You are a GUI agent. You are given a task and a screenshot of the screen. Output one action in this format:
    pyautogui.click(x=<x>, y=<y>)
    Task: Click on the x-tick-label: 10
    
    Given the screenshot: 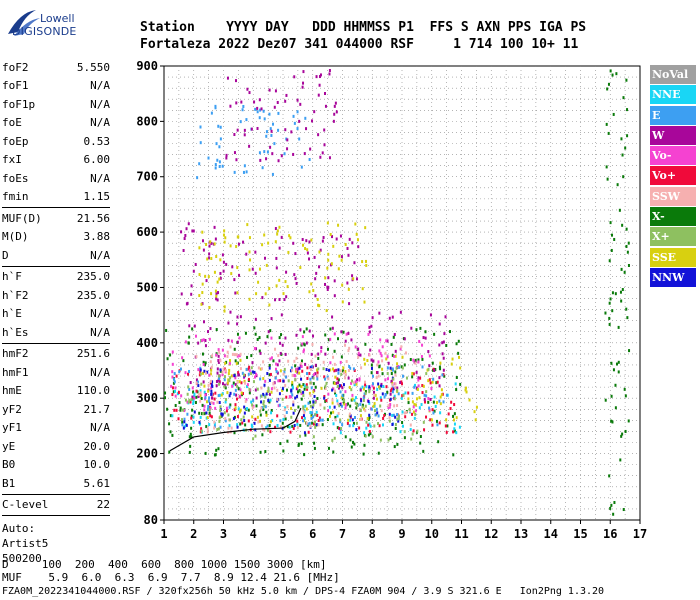 What is the action you would take?
    pyautogui.click(x=432, y=534)
    